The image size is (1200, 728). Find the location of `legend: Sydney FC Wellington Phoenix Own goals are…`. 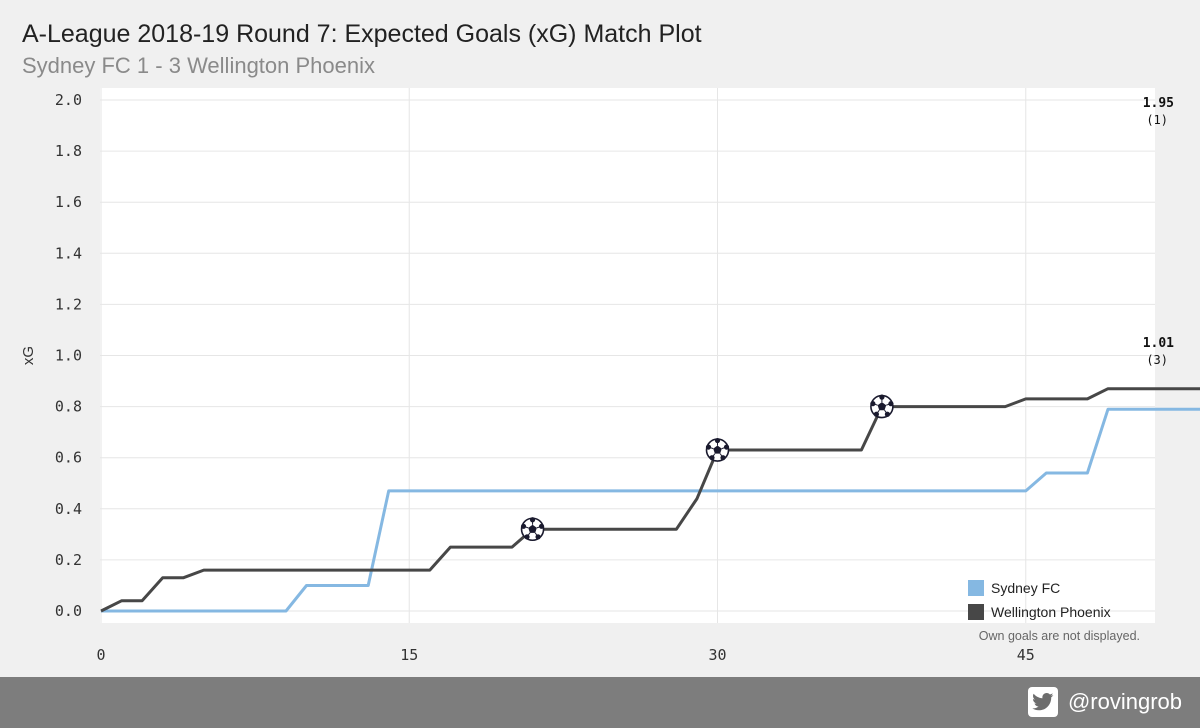

legend: Sydney FC Wellington Phoenix Own goals are… is located at coordinates (1054, 611).